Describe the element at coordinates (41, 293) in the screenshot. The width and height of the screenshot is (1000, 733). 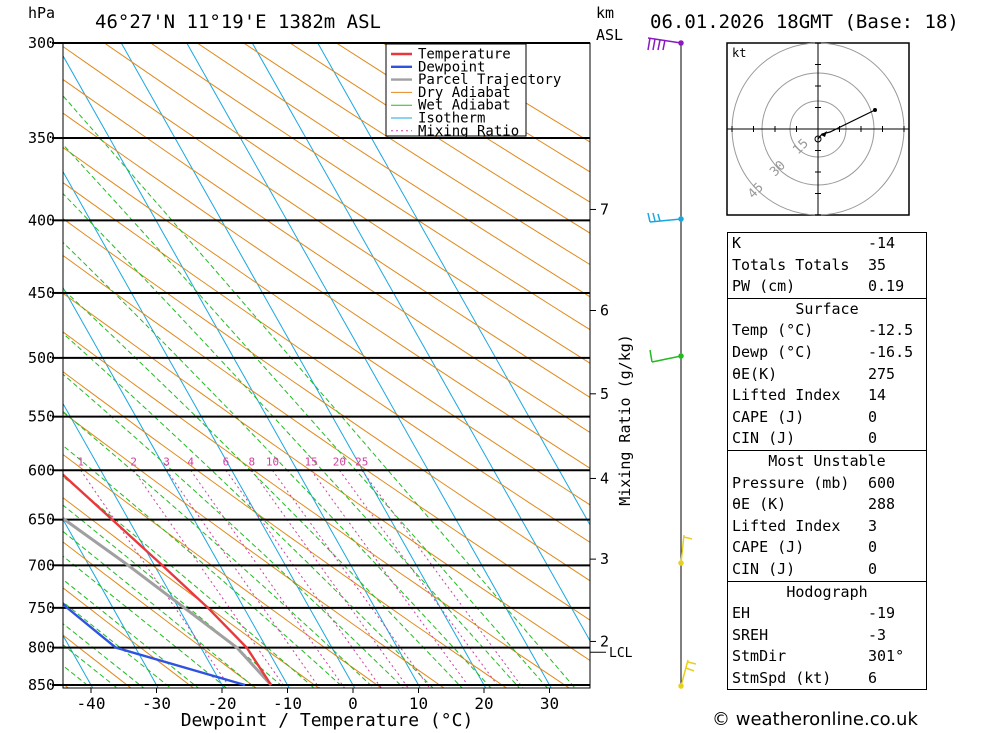
I see `pressure-label: 450` at that location.